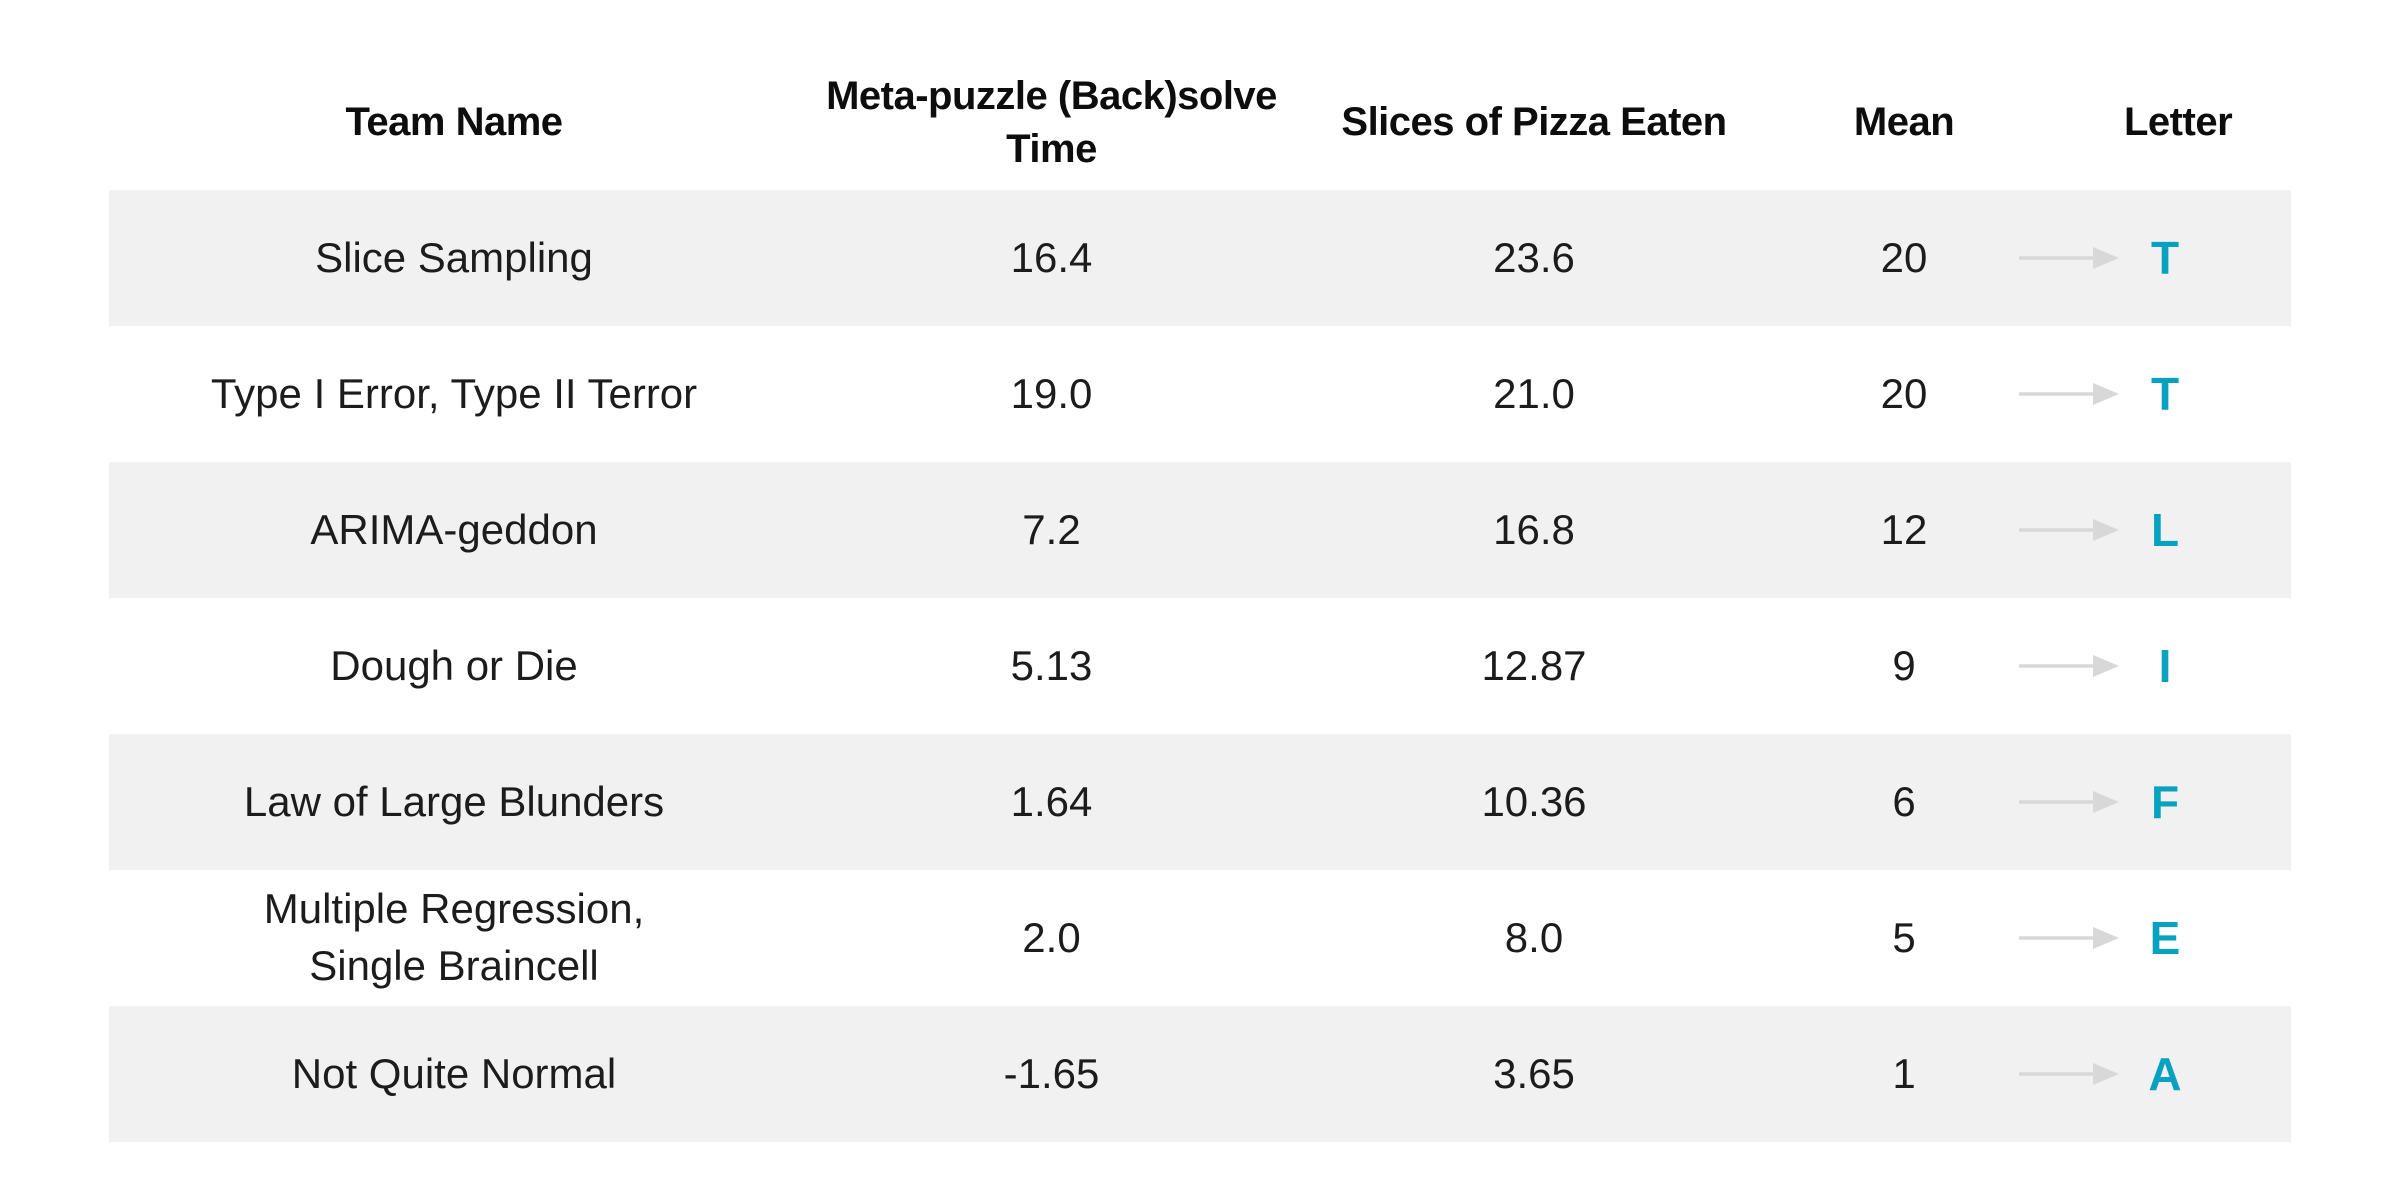 The height and width of the screenshot is (1200, 2400). What do you see at coordinates (1534, 937) in the screenshot?
I see `slices-eaten-cell: 8.0` at bounding box center [1534, 937].